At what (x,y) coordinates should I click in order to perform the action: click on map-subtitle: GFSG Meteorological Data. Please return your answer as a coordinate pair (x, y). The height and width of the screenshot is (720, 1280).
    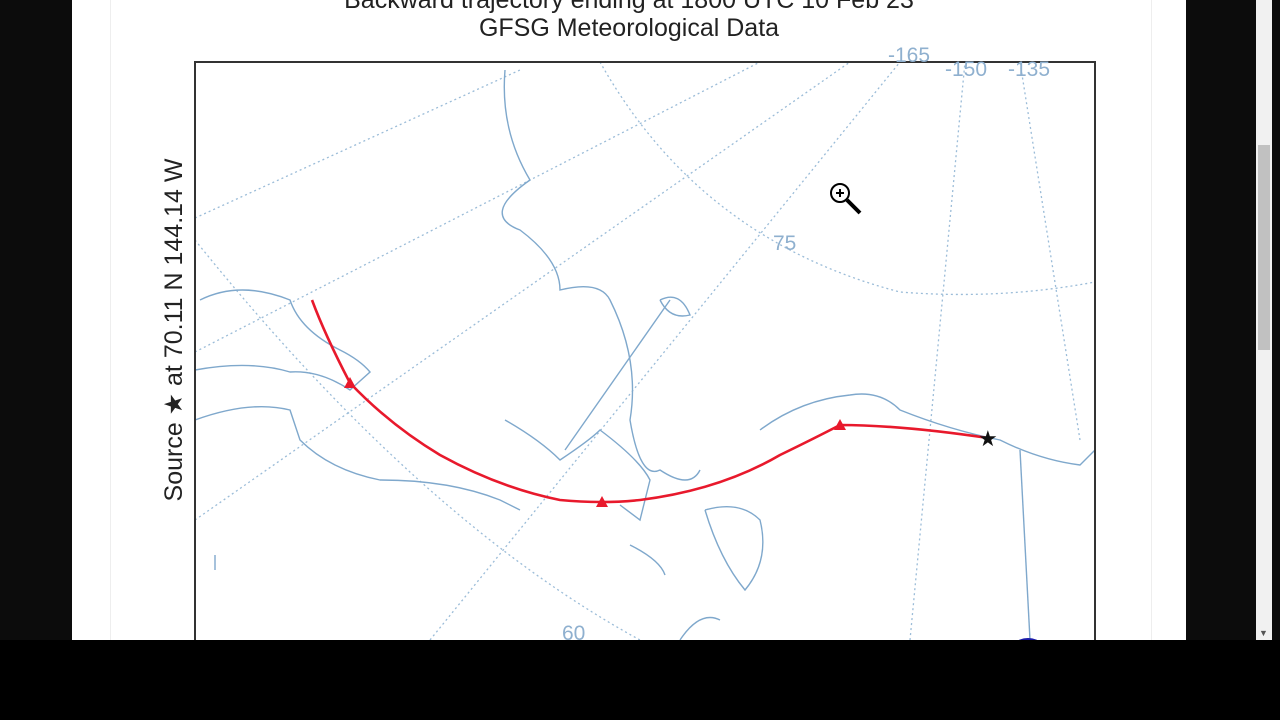
    Looking at the image, I should click on (629, 28).